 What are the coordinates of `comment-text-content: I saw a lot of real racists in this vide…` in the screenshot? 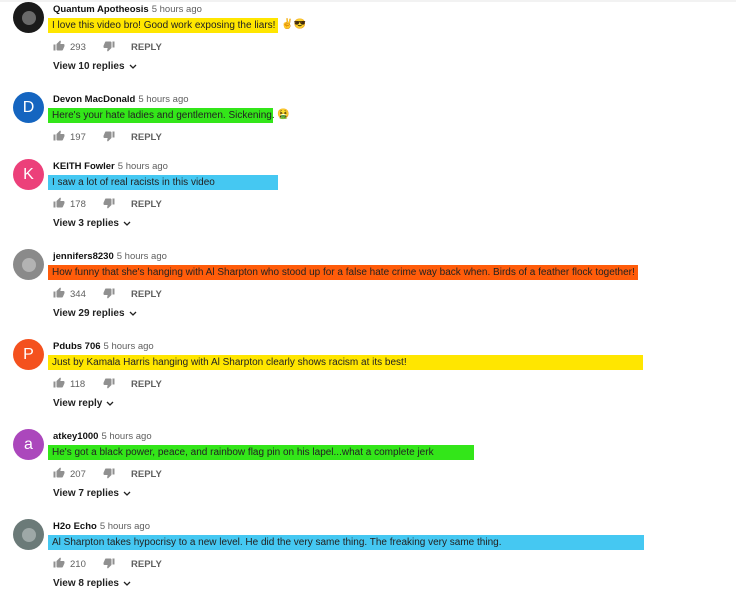 It's located at (133, 182).